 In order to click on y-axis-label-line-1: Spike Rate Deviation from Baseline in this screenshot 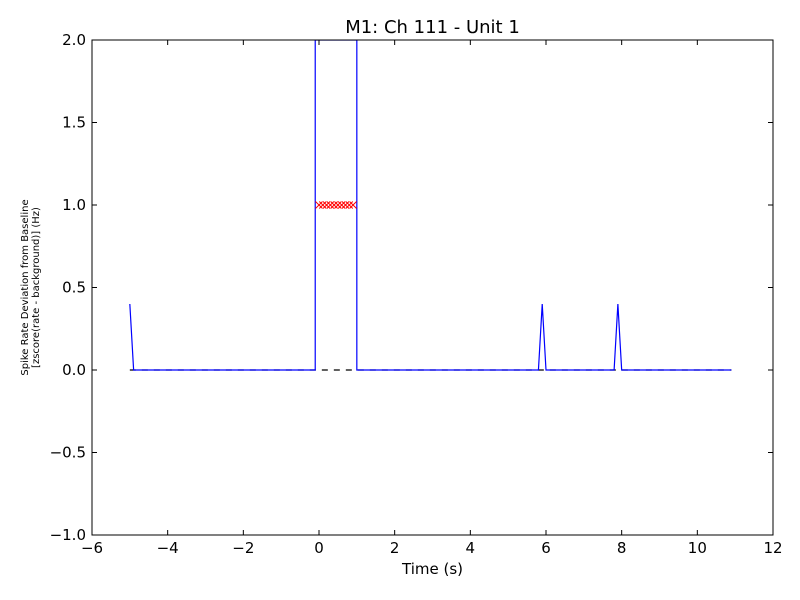, I will do `click(25, 287)`.